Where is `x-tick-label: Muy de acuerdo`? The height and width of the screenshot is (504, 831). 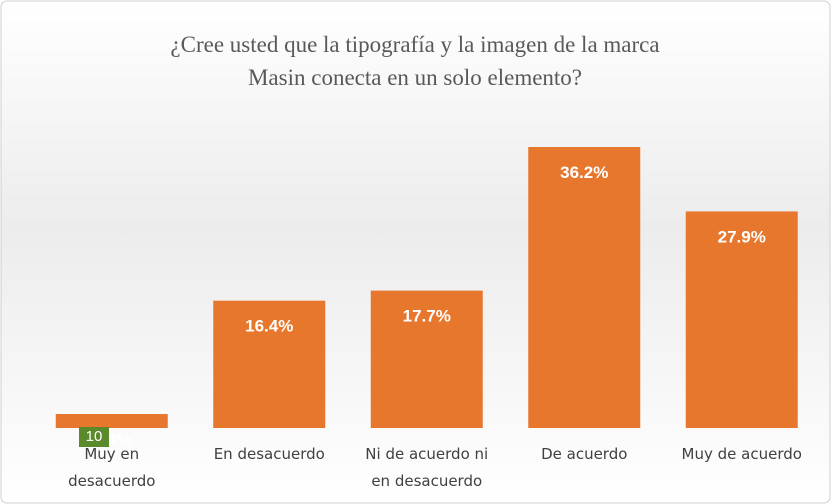
x-tick-label: Muy de acuerdo is located at coordinates (741, 454).